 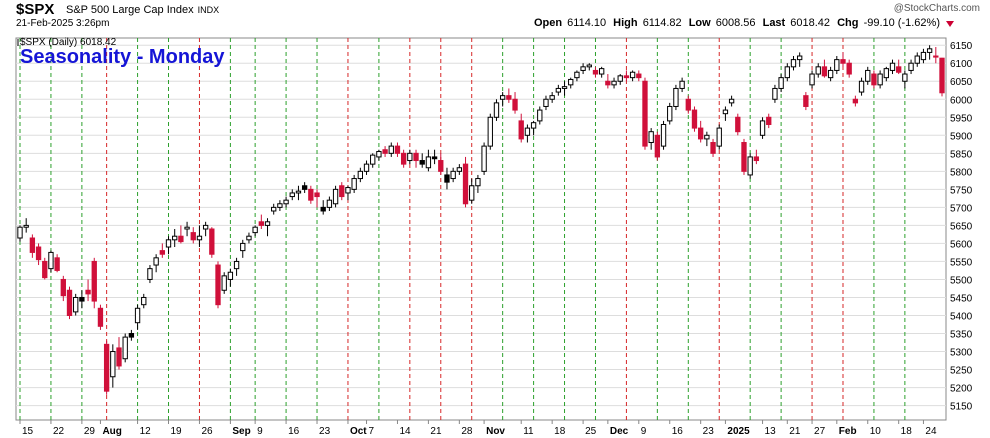 What do you see at coordinates (901, 23) in the screenshot?
I see `chg-value: -99.10 (-1.62%)` at bounding box center [901, 23].